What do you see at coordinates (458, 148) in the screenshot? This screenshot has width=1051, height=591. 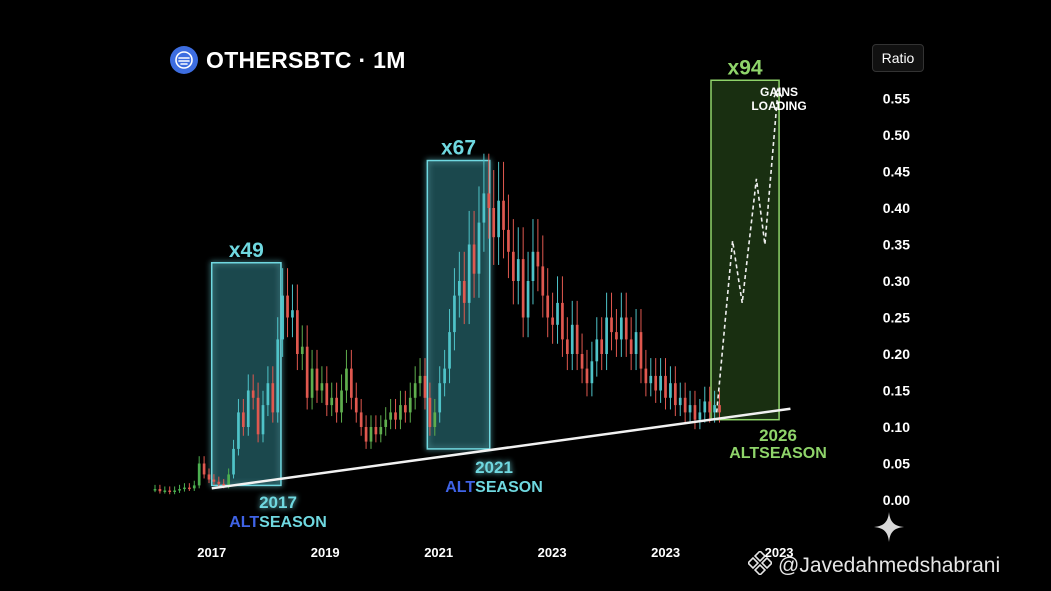 I see `range-multiplier-x67: x67` at bounding box center [458, 148].